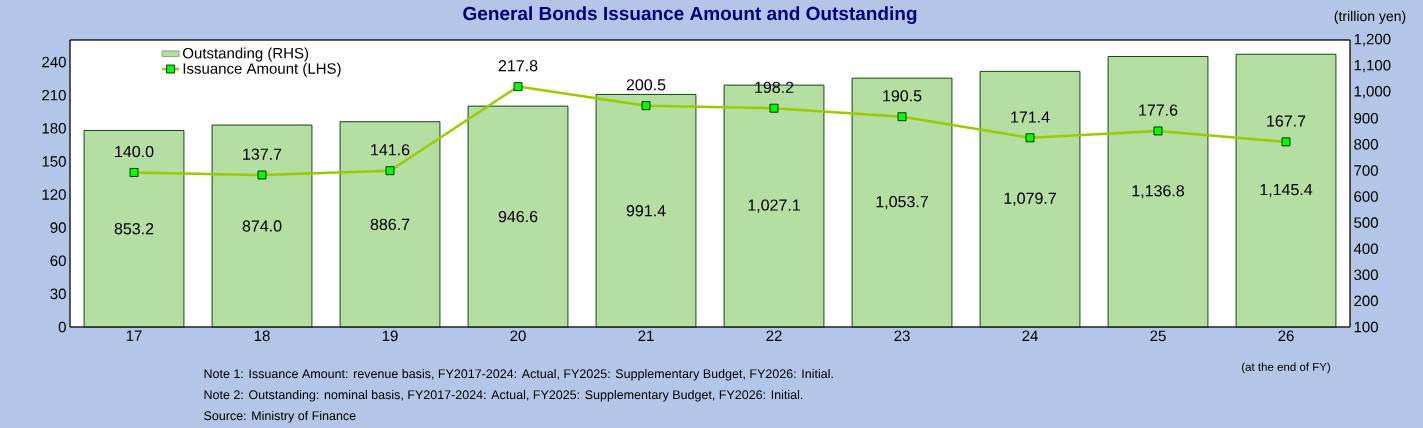 The height and width of the screenshot is (428, 1423). I want to click on data-label: 200.5, so click(646, 85).